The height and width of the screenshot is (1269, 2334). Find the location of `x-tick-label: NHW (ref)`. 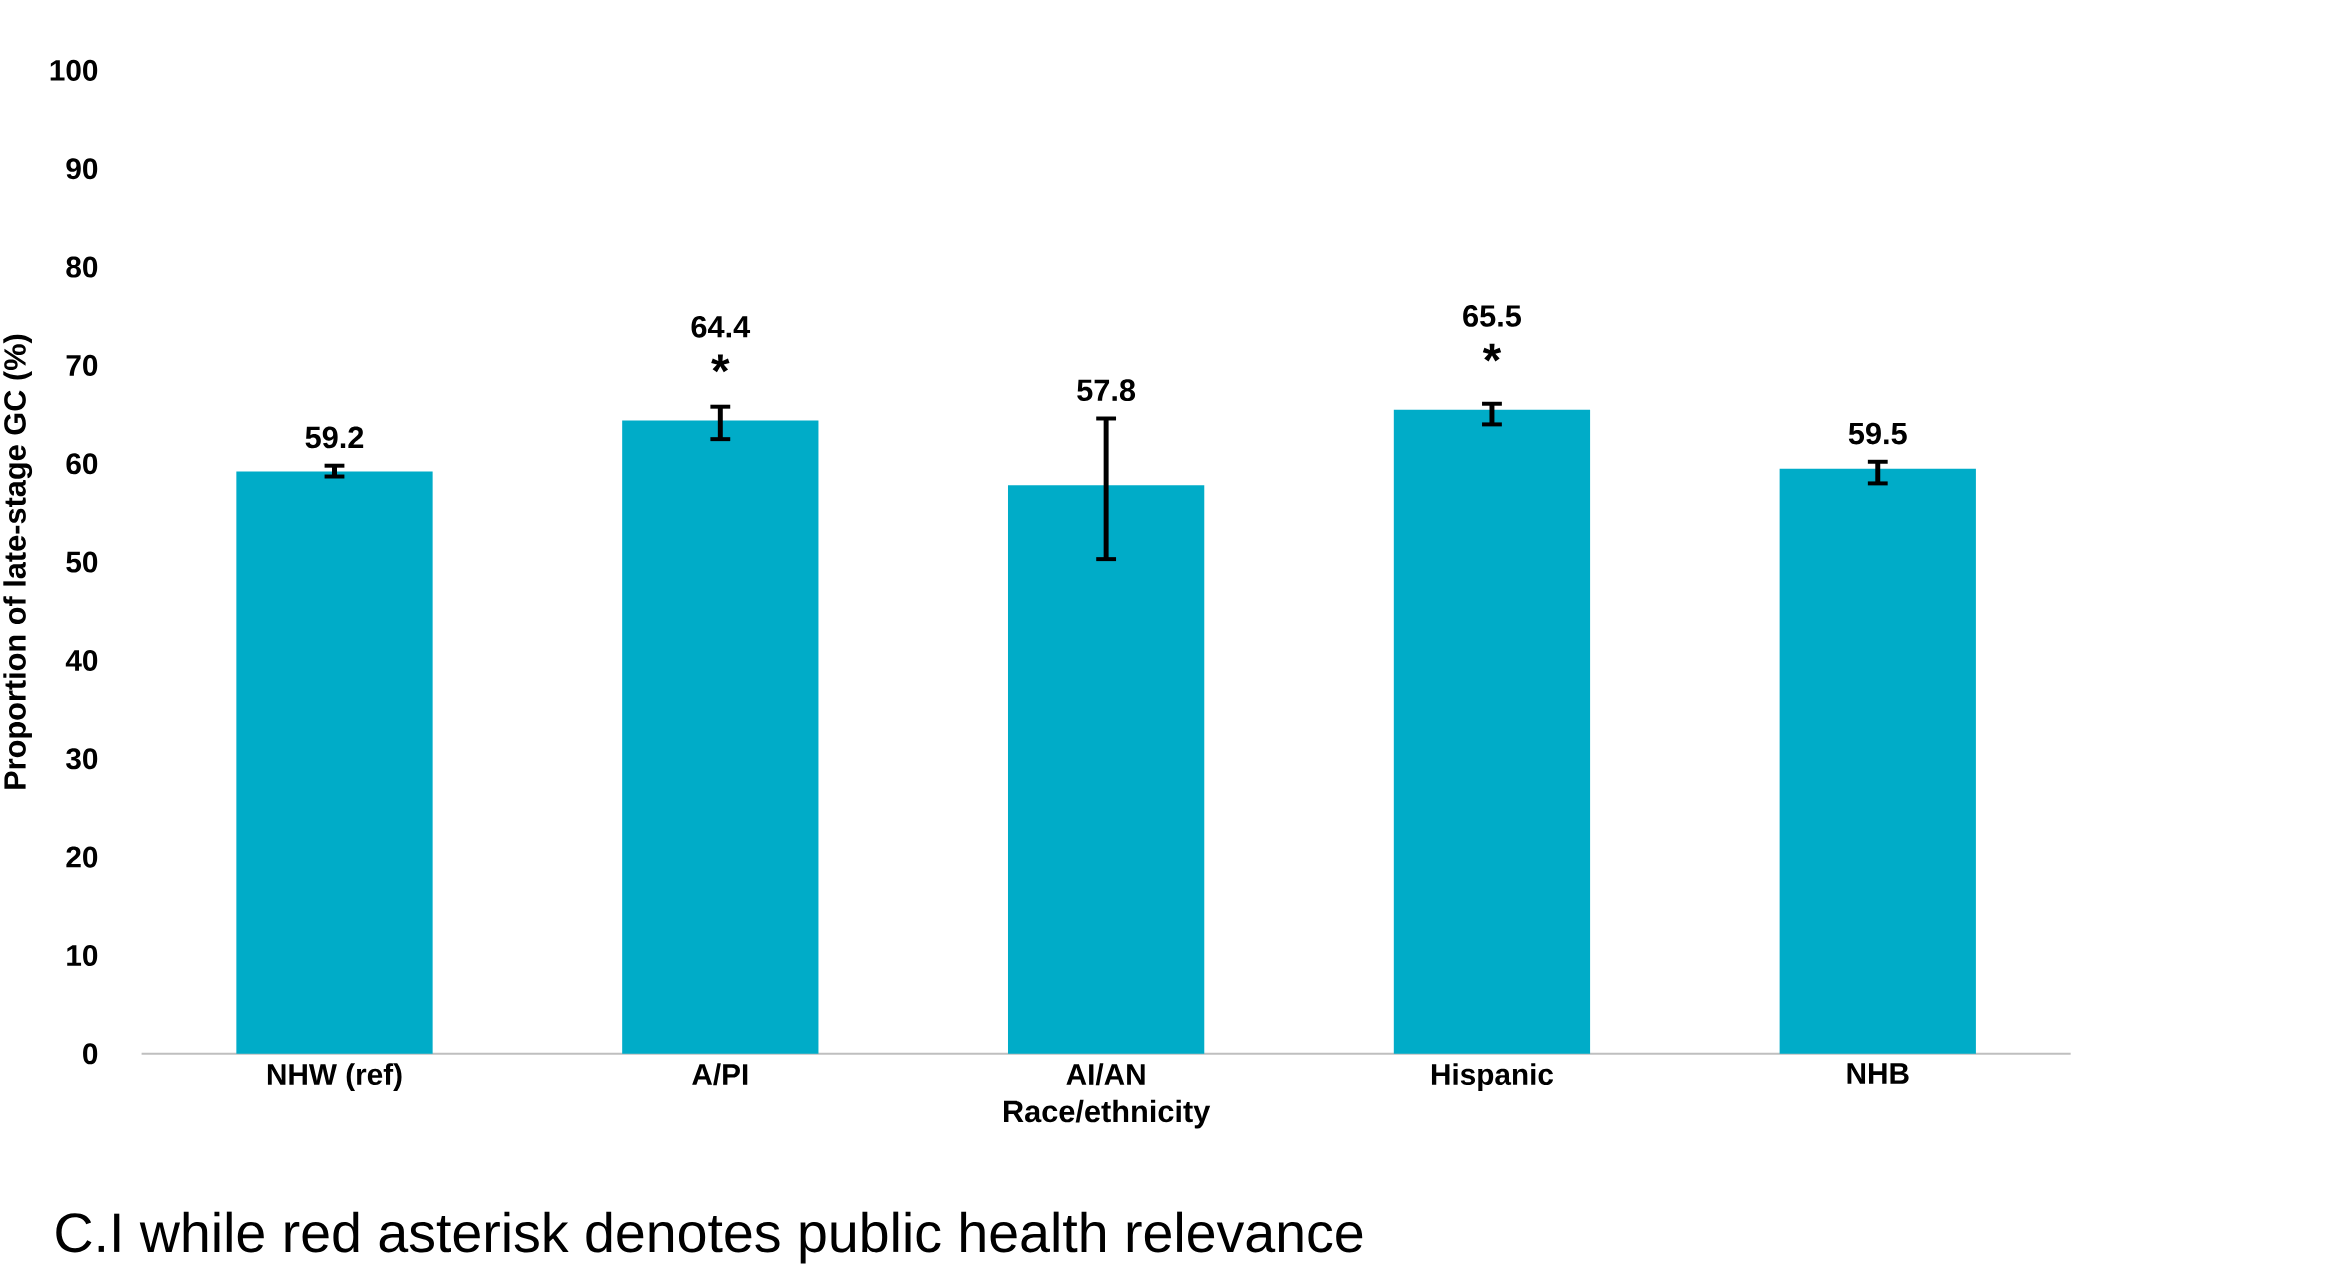

x-tick-label: NHW (ref) is located at coordinates (334, 1077).